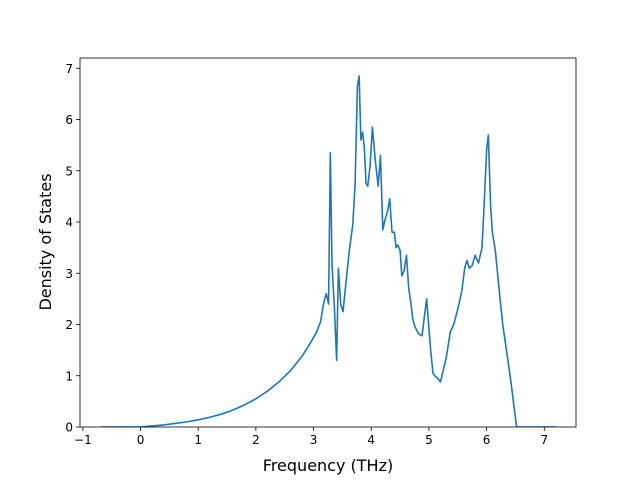 The height and width of the screenshot is (480, 640). What do you see at coordinates (69, 171) in the screenshot?
I see `y-tick-label: 5` at bounding box center [69, 171].